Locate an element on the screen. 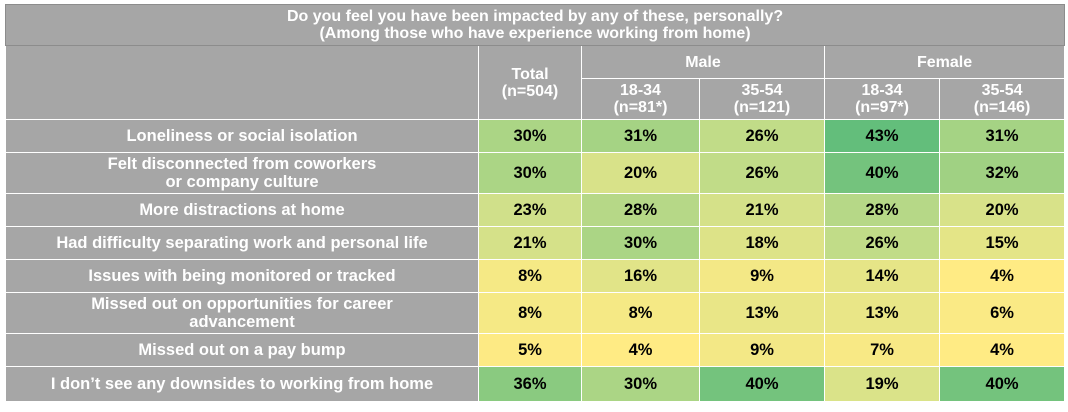 This screenshot has height=412, width=1068. column-header-label: Total is located at coordinates (530, 74).